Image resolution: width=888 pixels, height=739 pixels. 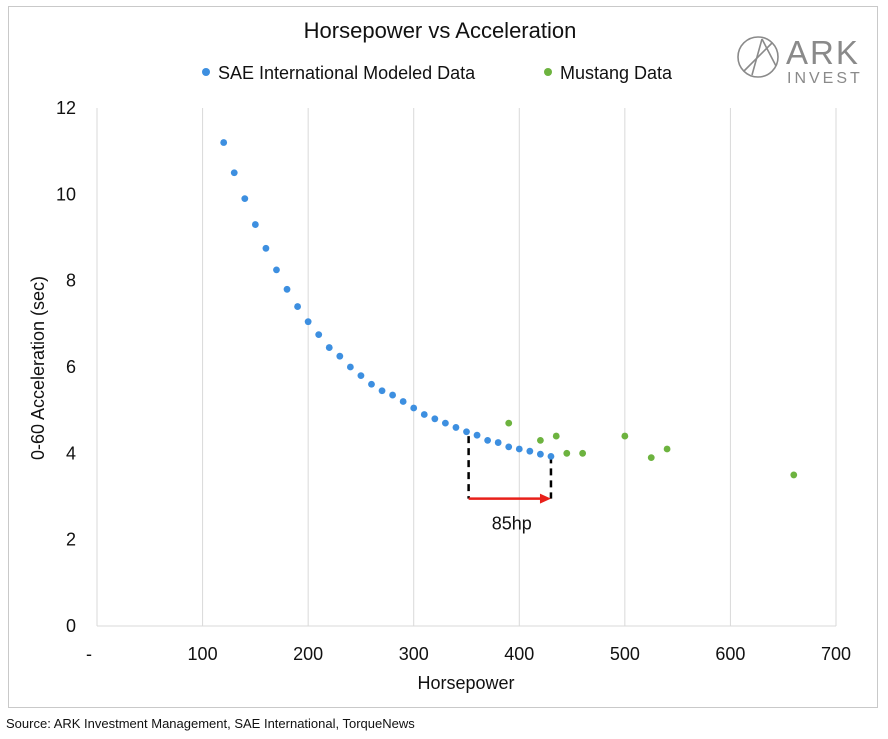 What do you see at coordinates (440, 30) in the screenshot?
I see `chart-title: Horsepower vs Acceleration` at bounding box center [440, 30].